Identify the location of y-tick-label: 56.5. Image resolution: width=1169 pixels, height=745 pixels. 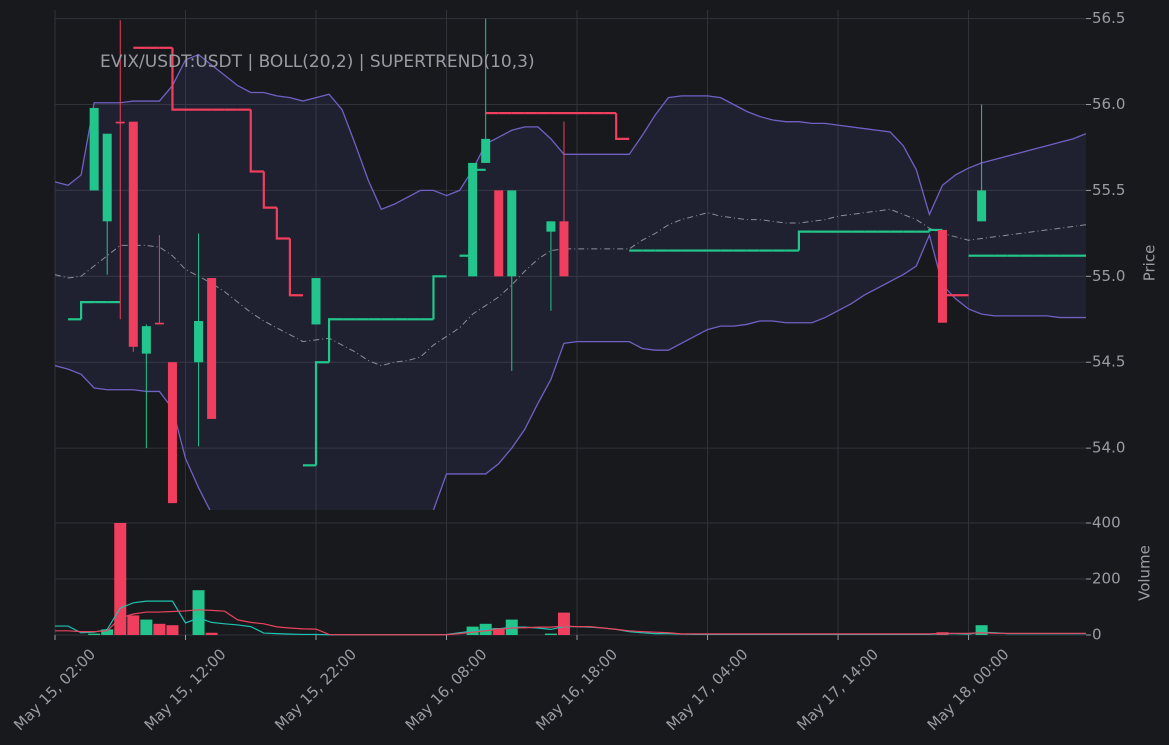
(1108, 18).